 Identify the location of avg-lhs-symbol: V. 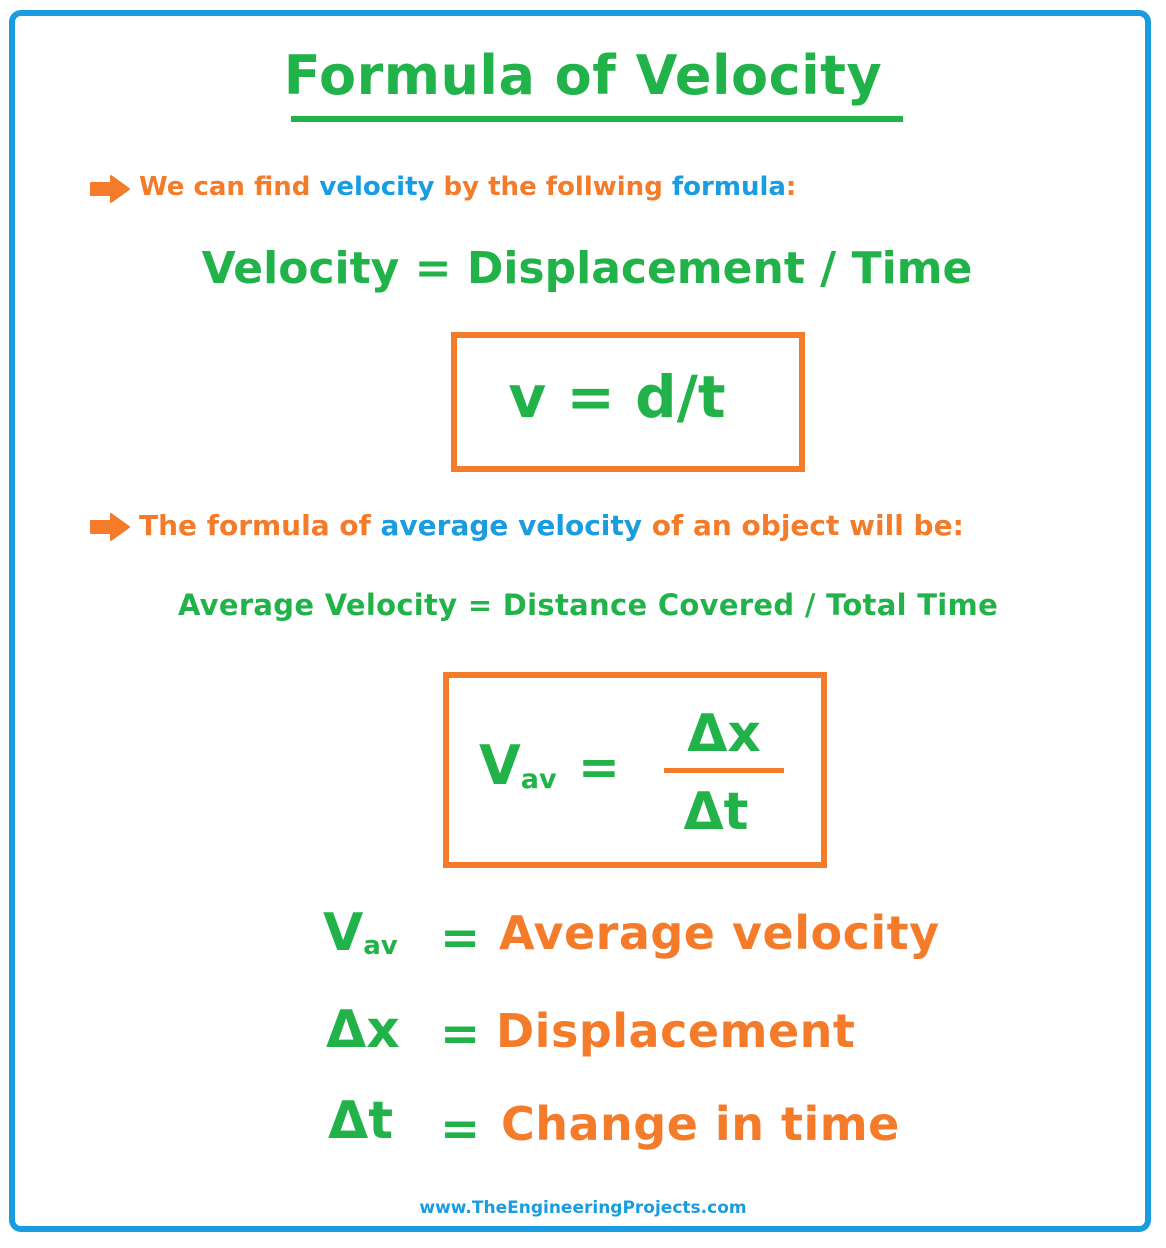
(500, 765).